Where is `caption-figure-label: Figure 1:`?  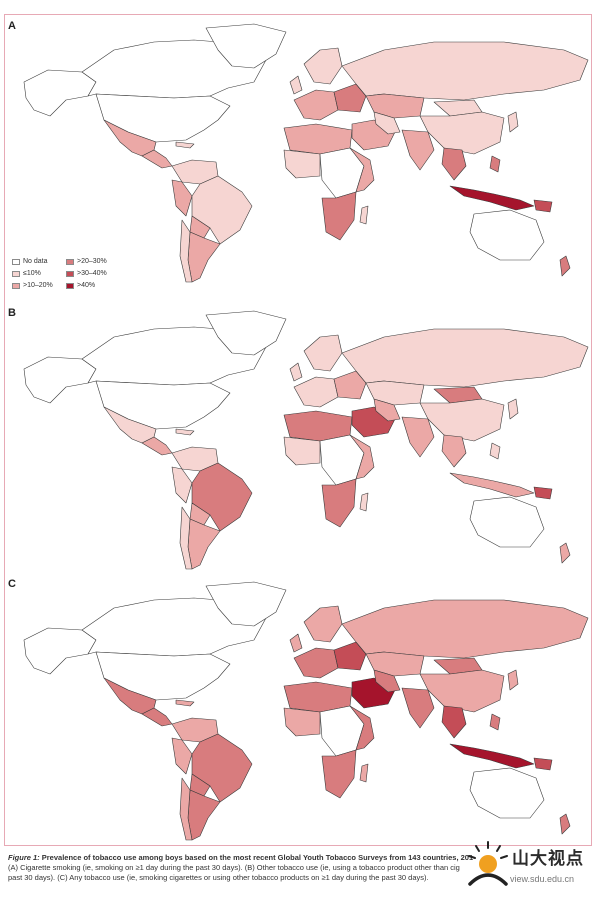
caption-figure-label: Figure 1: is located at coordinates (24, 857).